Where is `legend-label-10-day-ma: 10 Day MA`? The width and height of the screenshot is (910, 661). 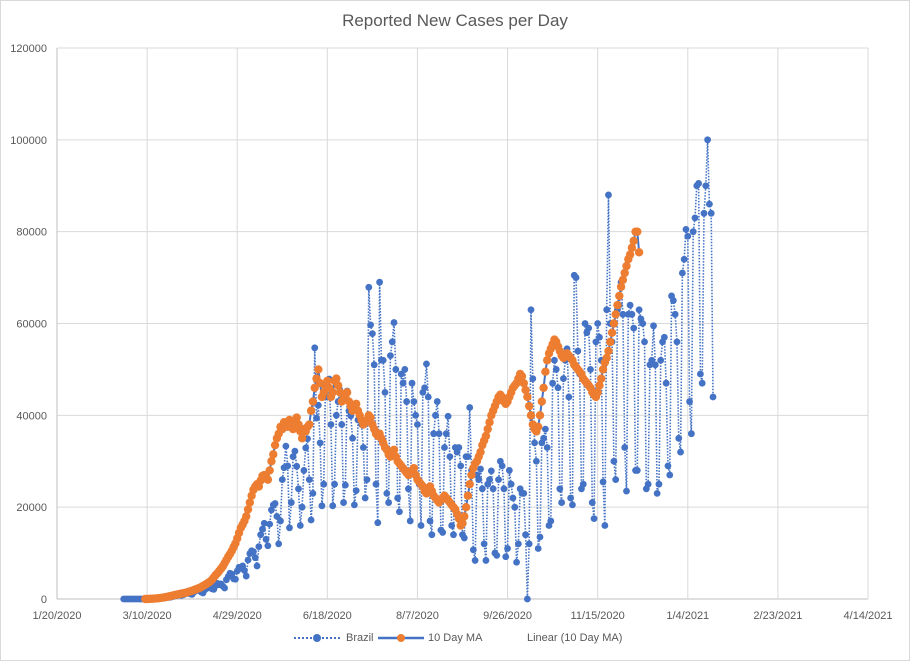 legend-label-10-day-ma: 10 Day MA is located at coordinates (455, 638).